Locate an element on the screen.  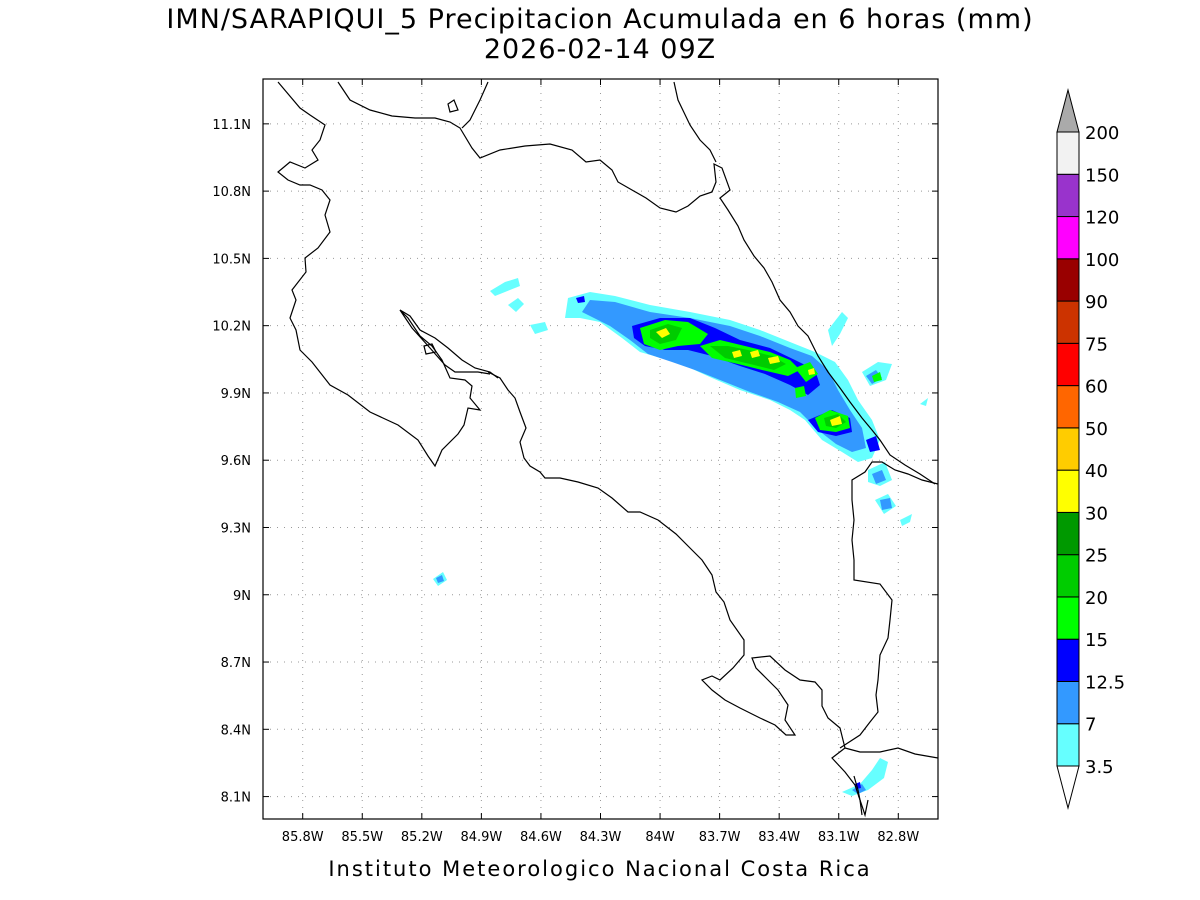
lon-tick-label: 83.7W is located at coordinates (720, 837).